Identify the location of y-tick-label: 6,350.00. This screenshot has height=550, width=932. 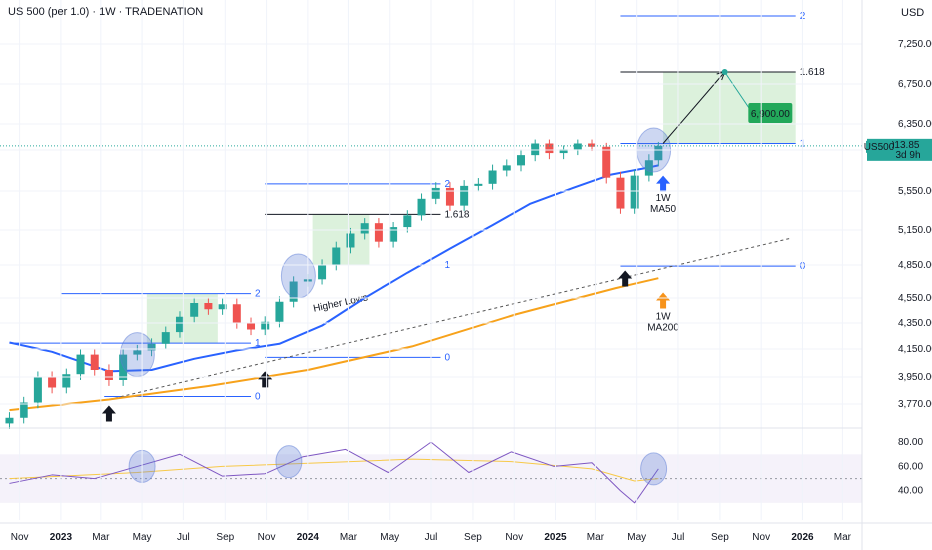
(915, 124).